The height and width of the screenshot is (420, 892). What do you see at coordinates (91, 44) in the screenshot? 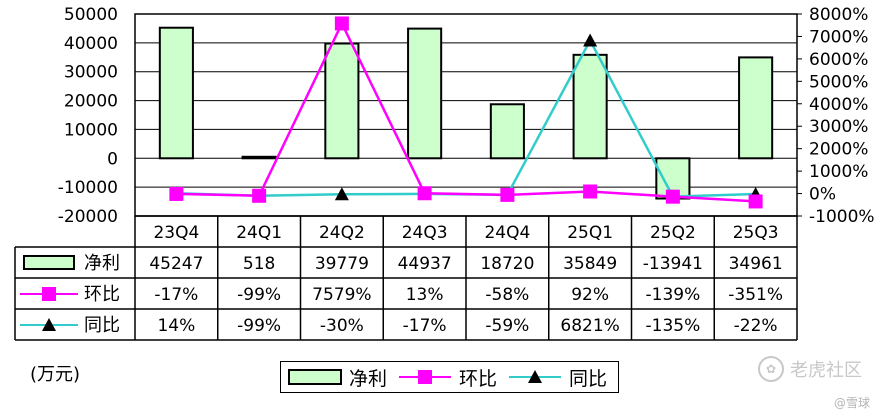
I see `left-tick-label: 40000` at bounding box center [91, 44].